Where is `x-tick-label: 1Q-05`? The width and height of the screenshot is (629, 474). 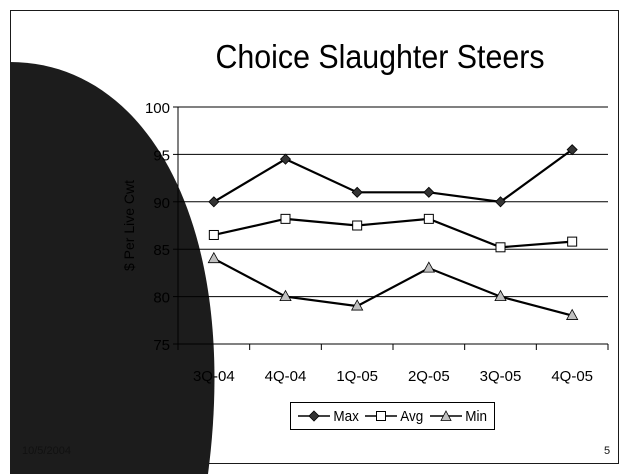 x-tick-label: 1Q-05 is located at coordinates (357, 376).